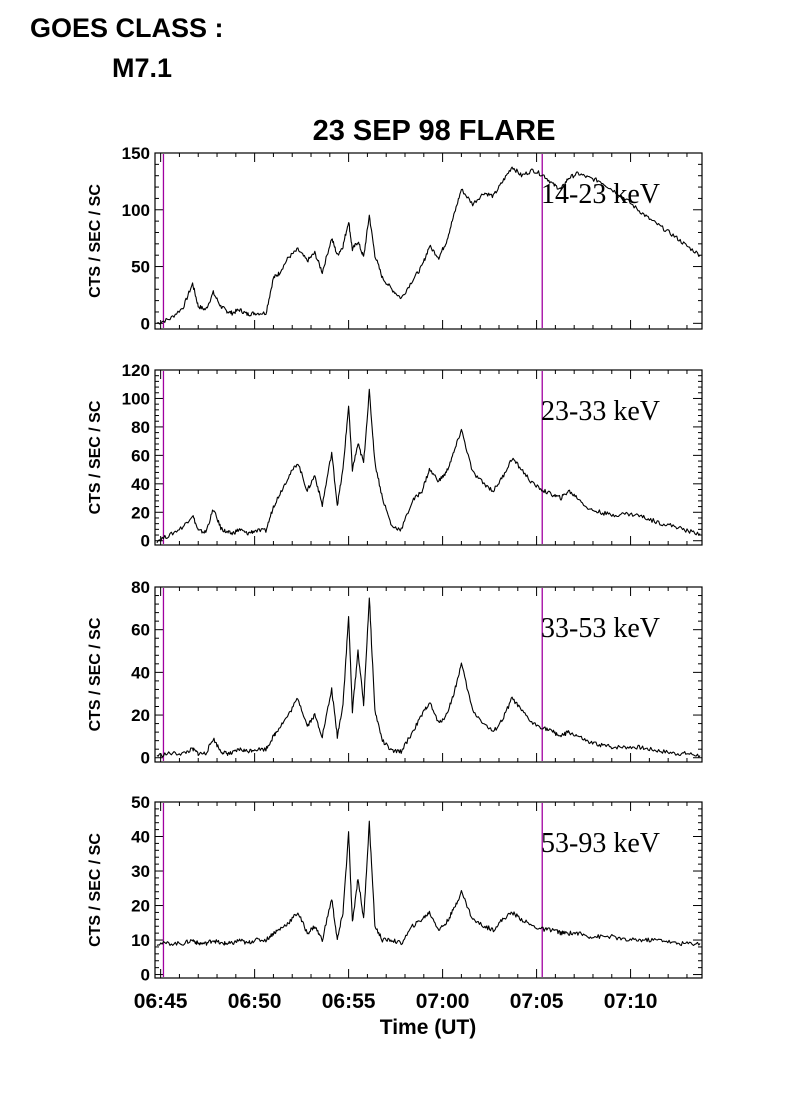 The height and width of the screenshot is (1118, 790). I want to click on y-tick-label: 10, so click(140, 940).